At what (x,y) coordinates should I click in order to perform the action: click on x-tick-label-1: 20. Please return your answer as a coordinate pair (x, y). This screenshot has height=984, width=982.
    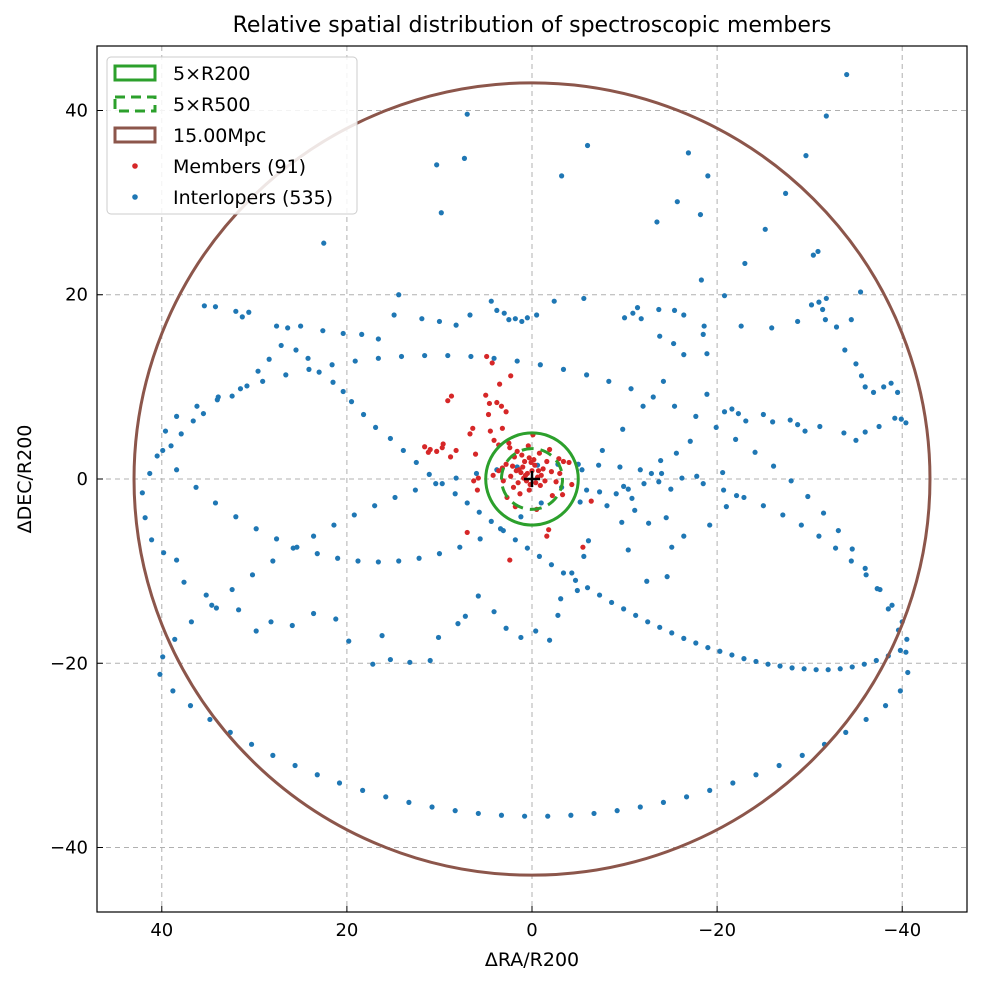
    Looking at the image, I should click on (346, 930).